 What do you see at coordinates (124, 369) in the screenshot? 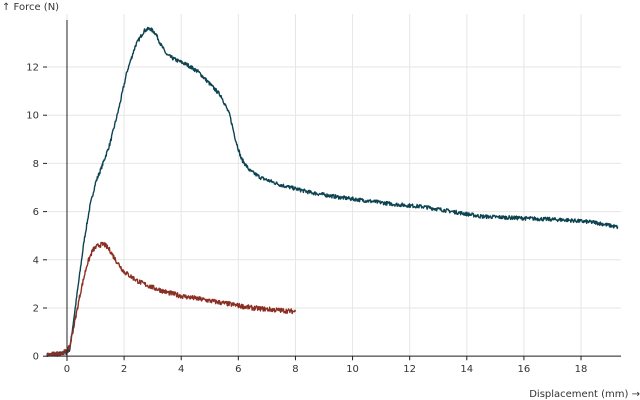
I see `x-tick-label: 2` at bounding box center [124, 369].